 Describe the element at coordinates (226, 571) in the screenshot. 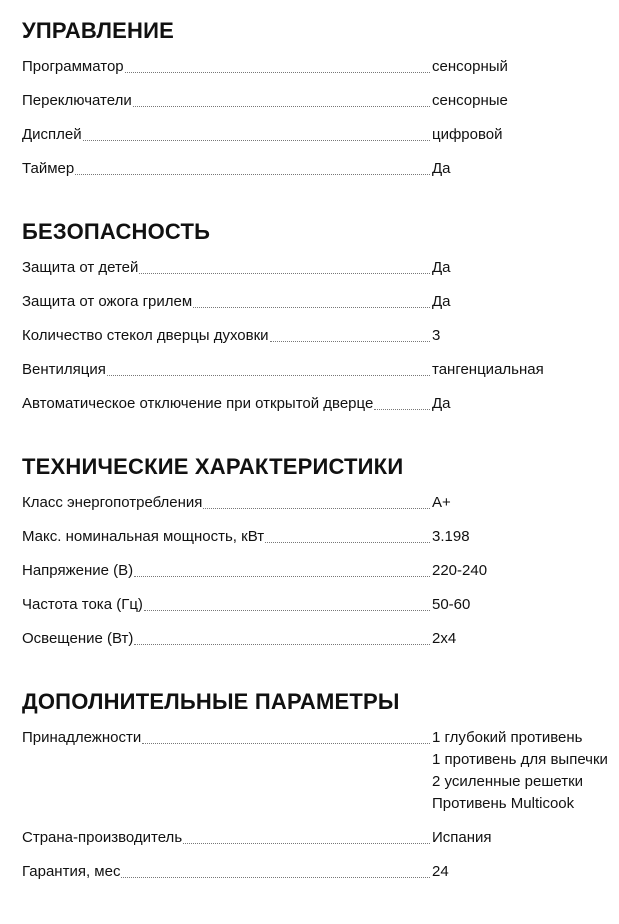

I see `spec-label-cell: Напряжение (В)` at that location.